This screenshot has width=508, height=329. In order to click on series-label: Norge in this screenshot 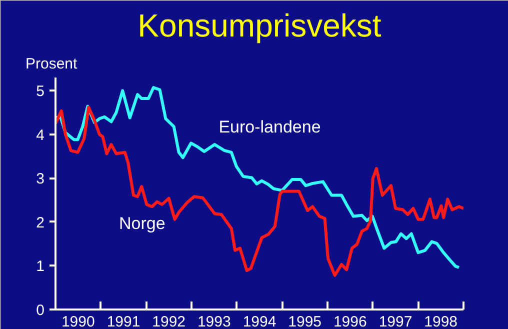, I will do `click(142, 223)`.